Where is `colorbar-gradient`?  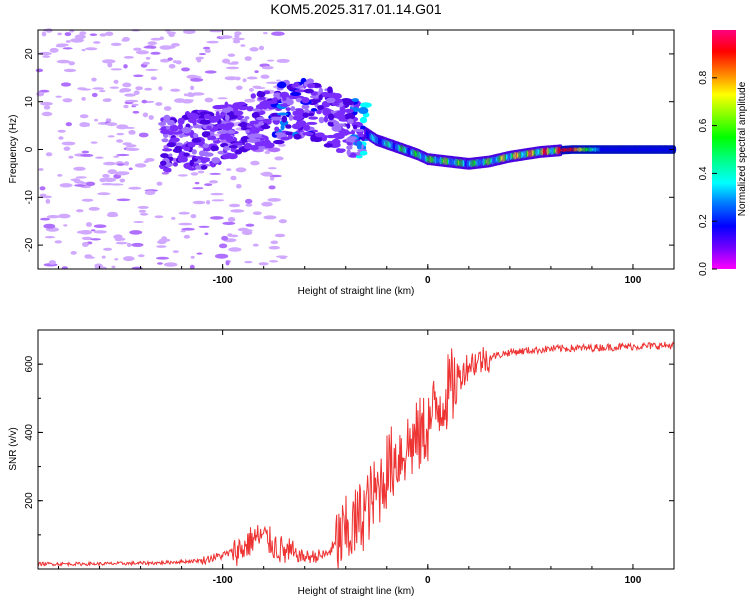 colorbar-gradient is located at coordinates (724, 149).